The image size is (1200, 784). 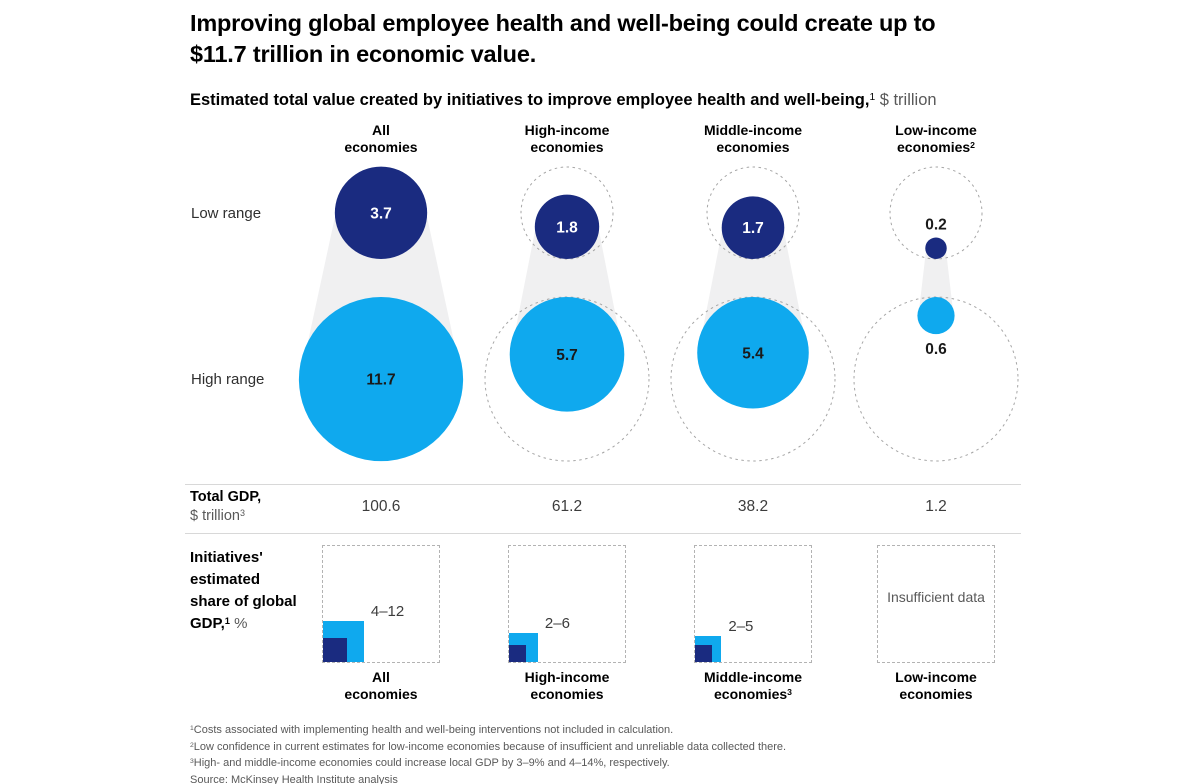 What do you see at coordinates (226, 557) in the screenshot?
I see `share-row-label-line: Initiatives'` at bounding box center [226, 557].